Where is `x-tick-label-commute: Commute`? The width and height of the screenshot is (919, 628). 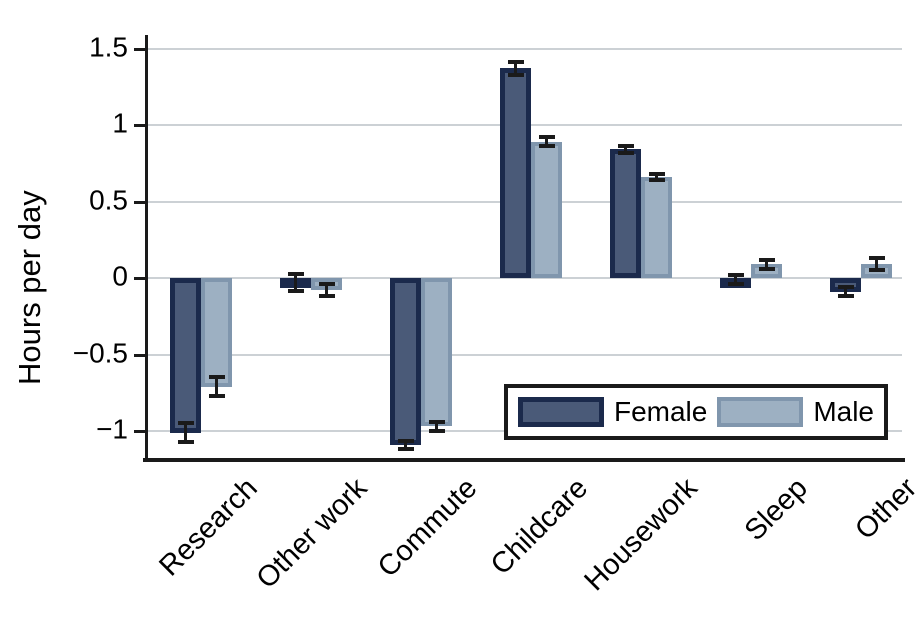 x-tick-label-commute: Commute is located at coordinates (428, 528).